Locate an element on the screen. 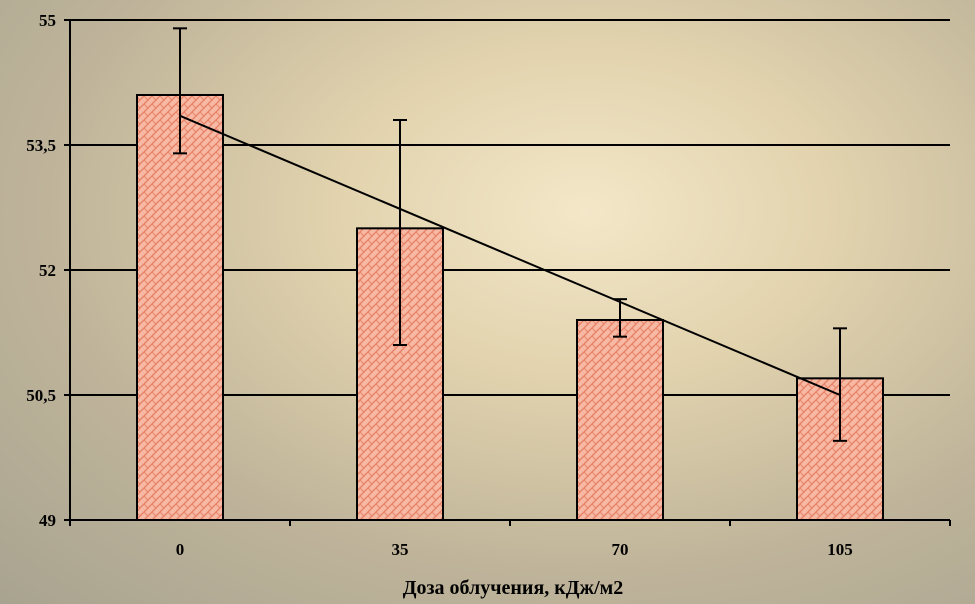 This screenshot has height=604, width=975. y-tick-label: 52 is located at coordinates (47, 270).